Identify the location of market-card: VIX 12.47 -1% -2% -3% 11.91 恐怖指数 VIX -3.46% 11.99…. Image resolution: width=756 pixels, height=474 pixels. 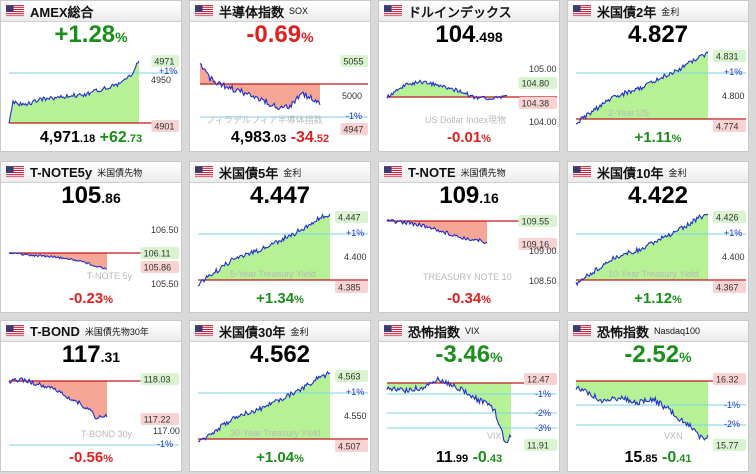
(469, 396).